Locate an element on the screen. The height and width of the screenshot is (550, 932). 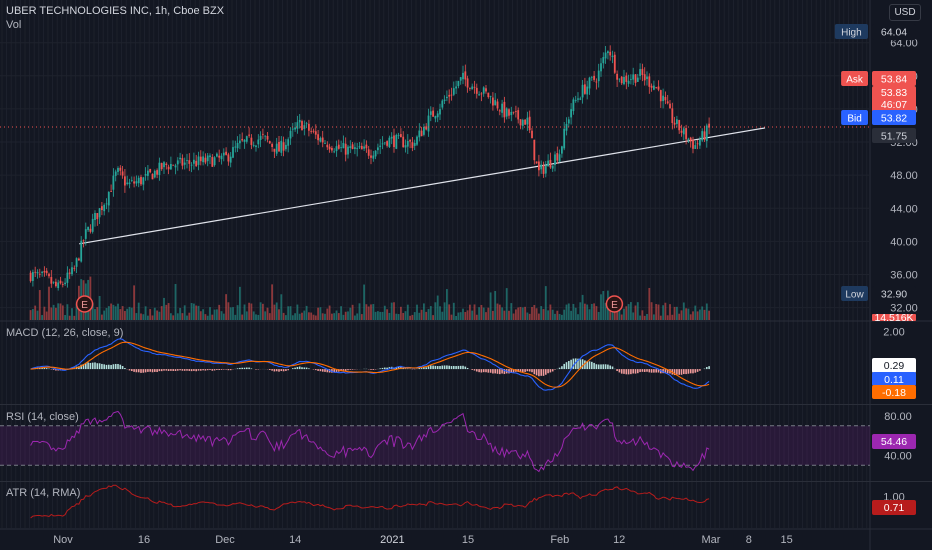
earnings-marker is located at coordinates (614, 304).